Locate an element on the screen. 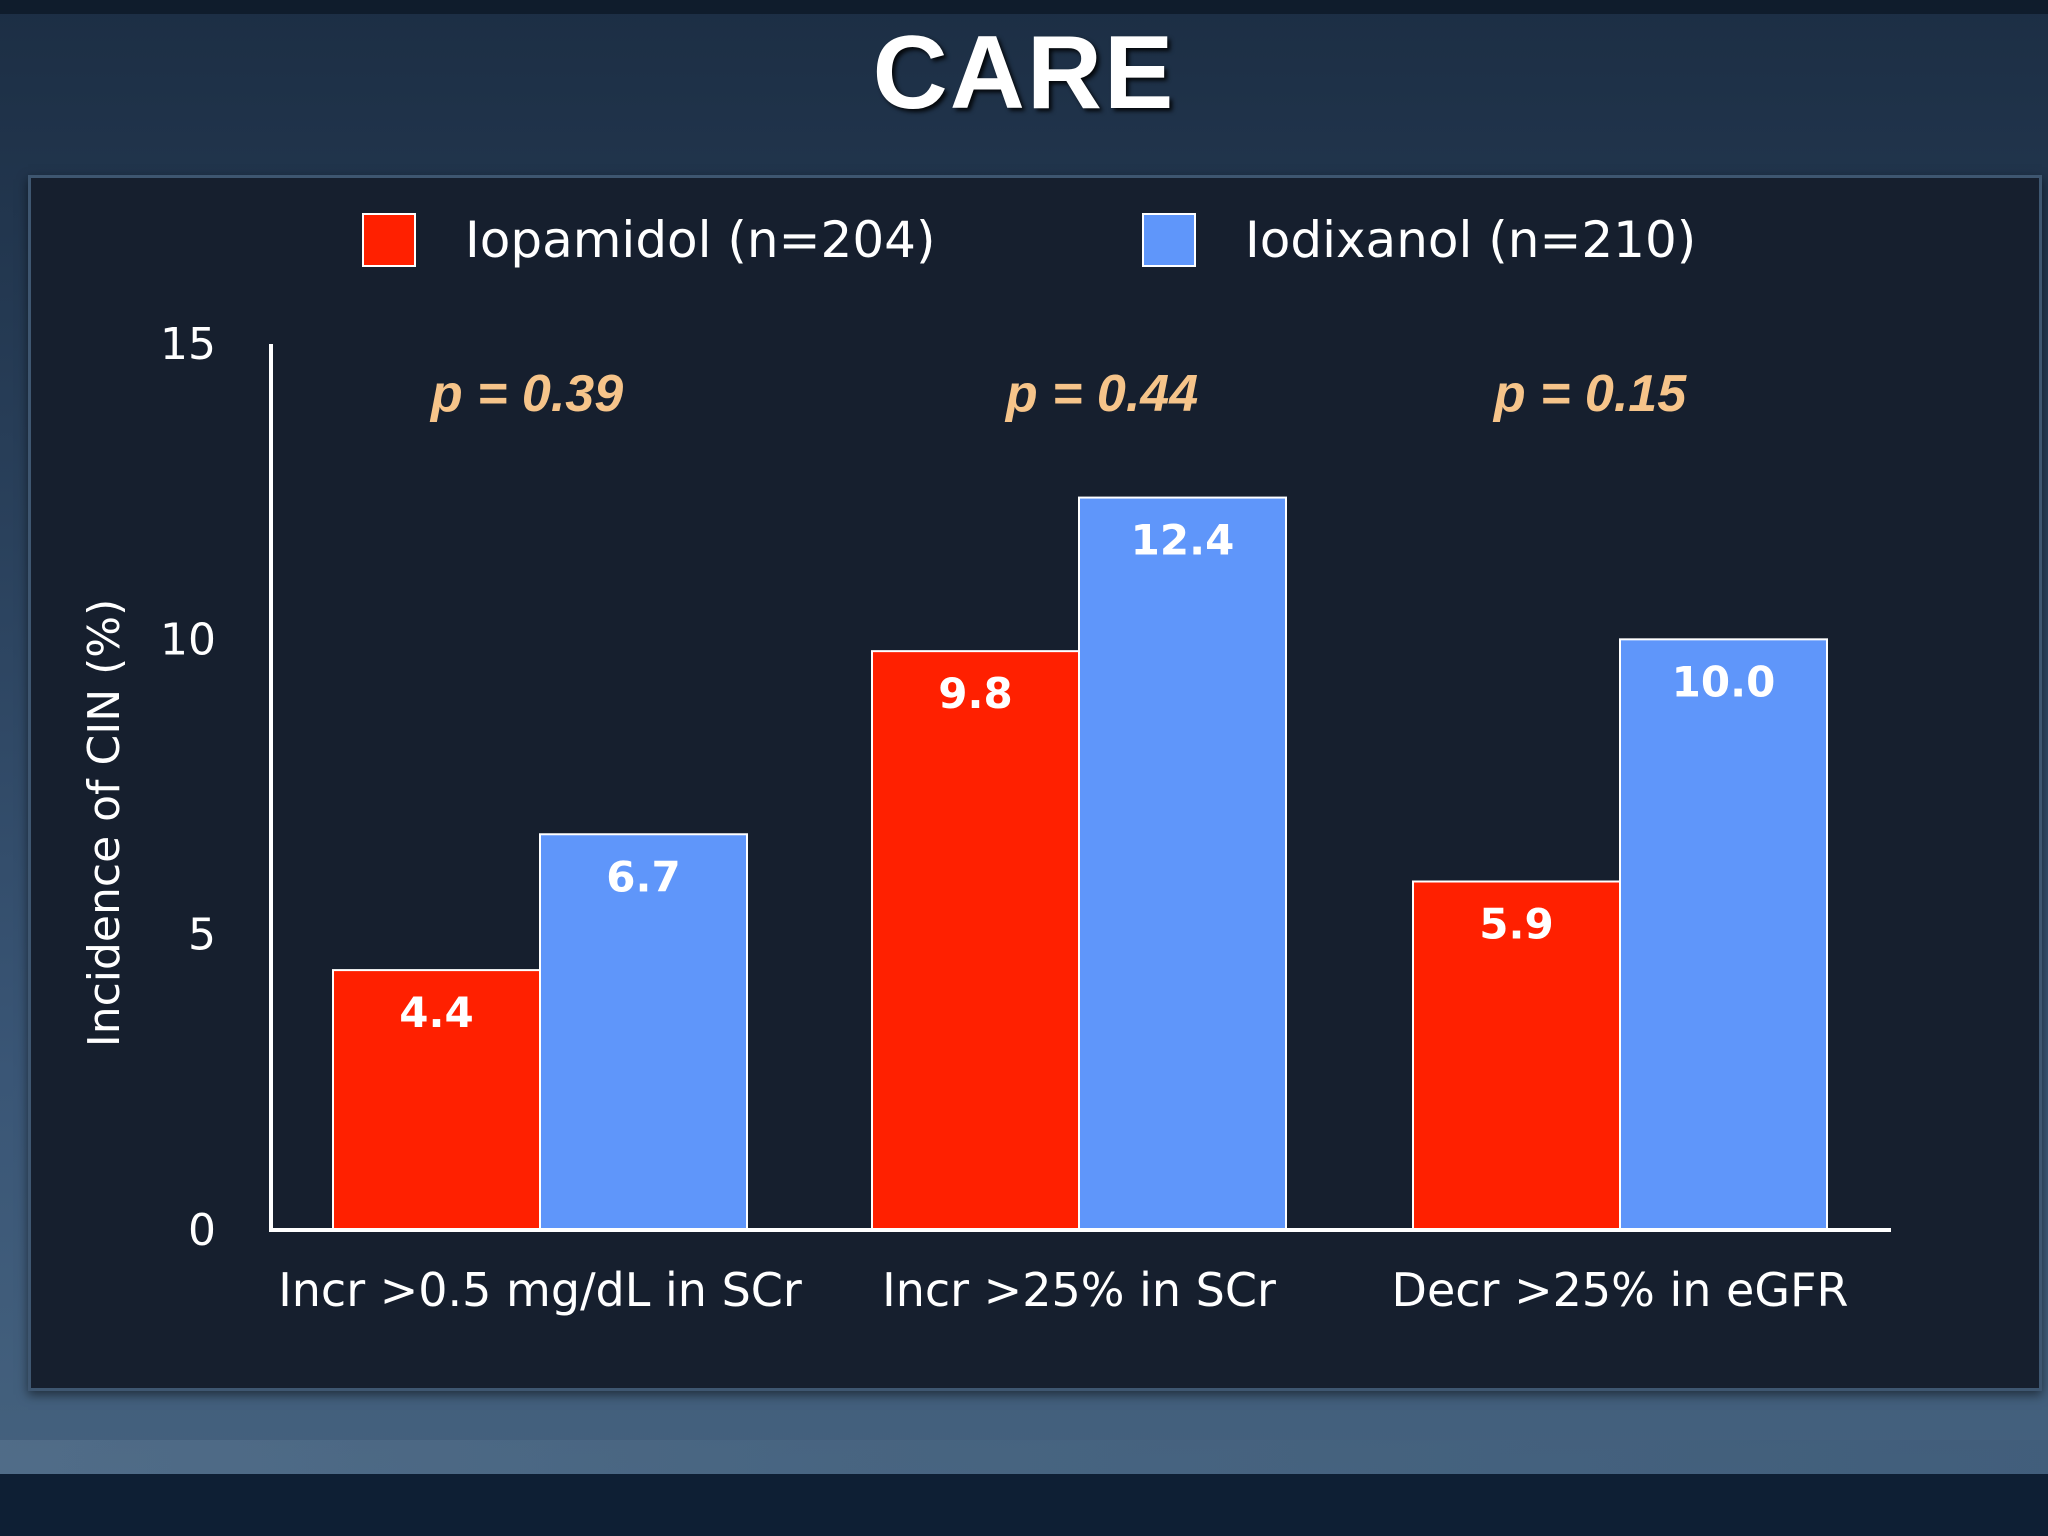 This screenshot has height=1536, width=2048. p-value-annotation: p = 0.44 is located at coordinates (1101, 394).